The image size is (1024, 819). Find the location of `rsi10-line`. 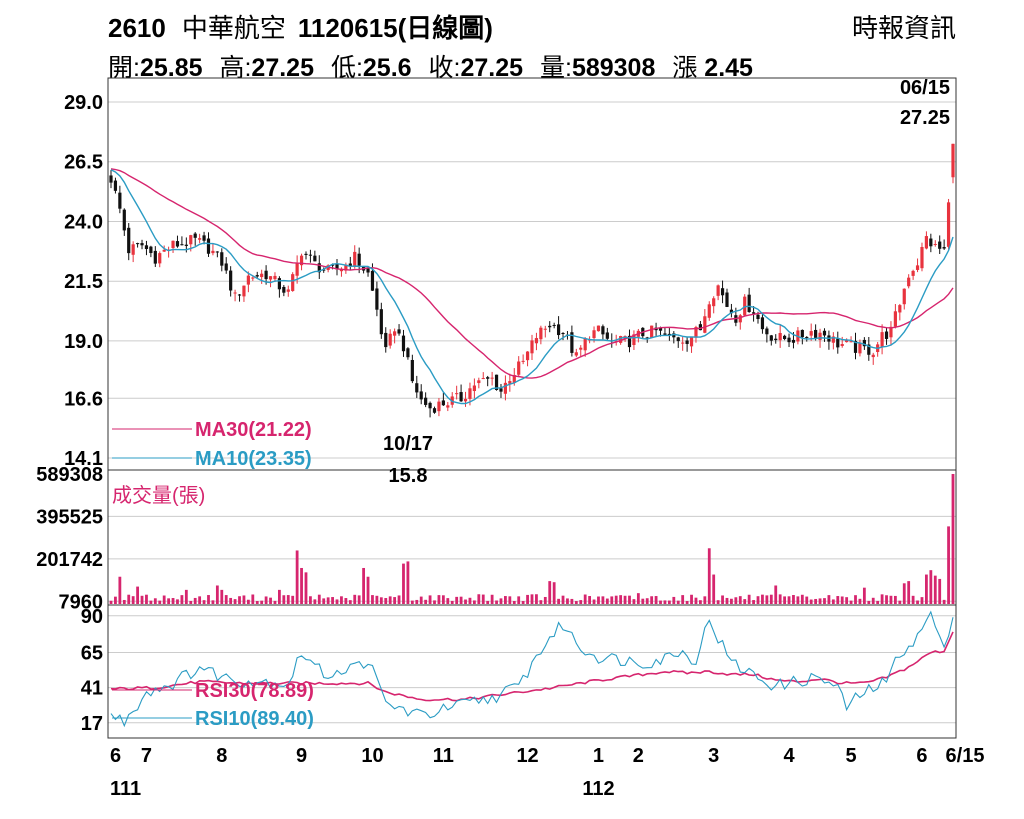

rsi10-line is located at coordinates (532, 669).